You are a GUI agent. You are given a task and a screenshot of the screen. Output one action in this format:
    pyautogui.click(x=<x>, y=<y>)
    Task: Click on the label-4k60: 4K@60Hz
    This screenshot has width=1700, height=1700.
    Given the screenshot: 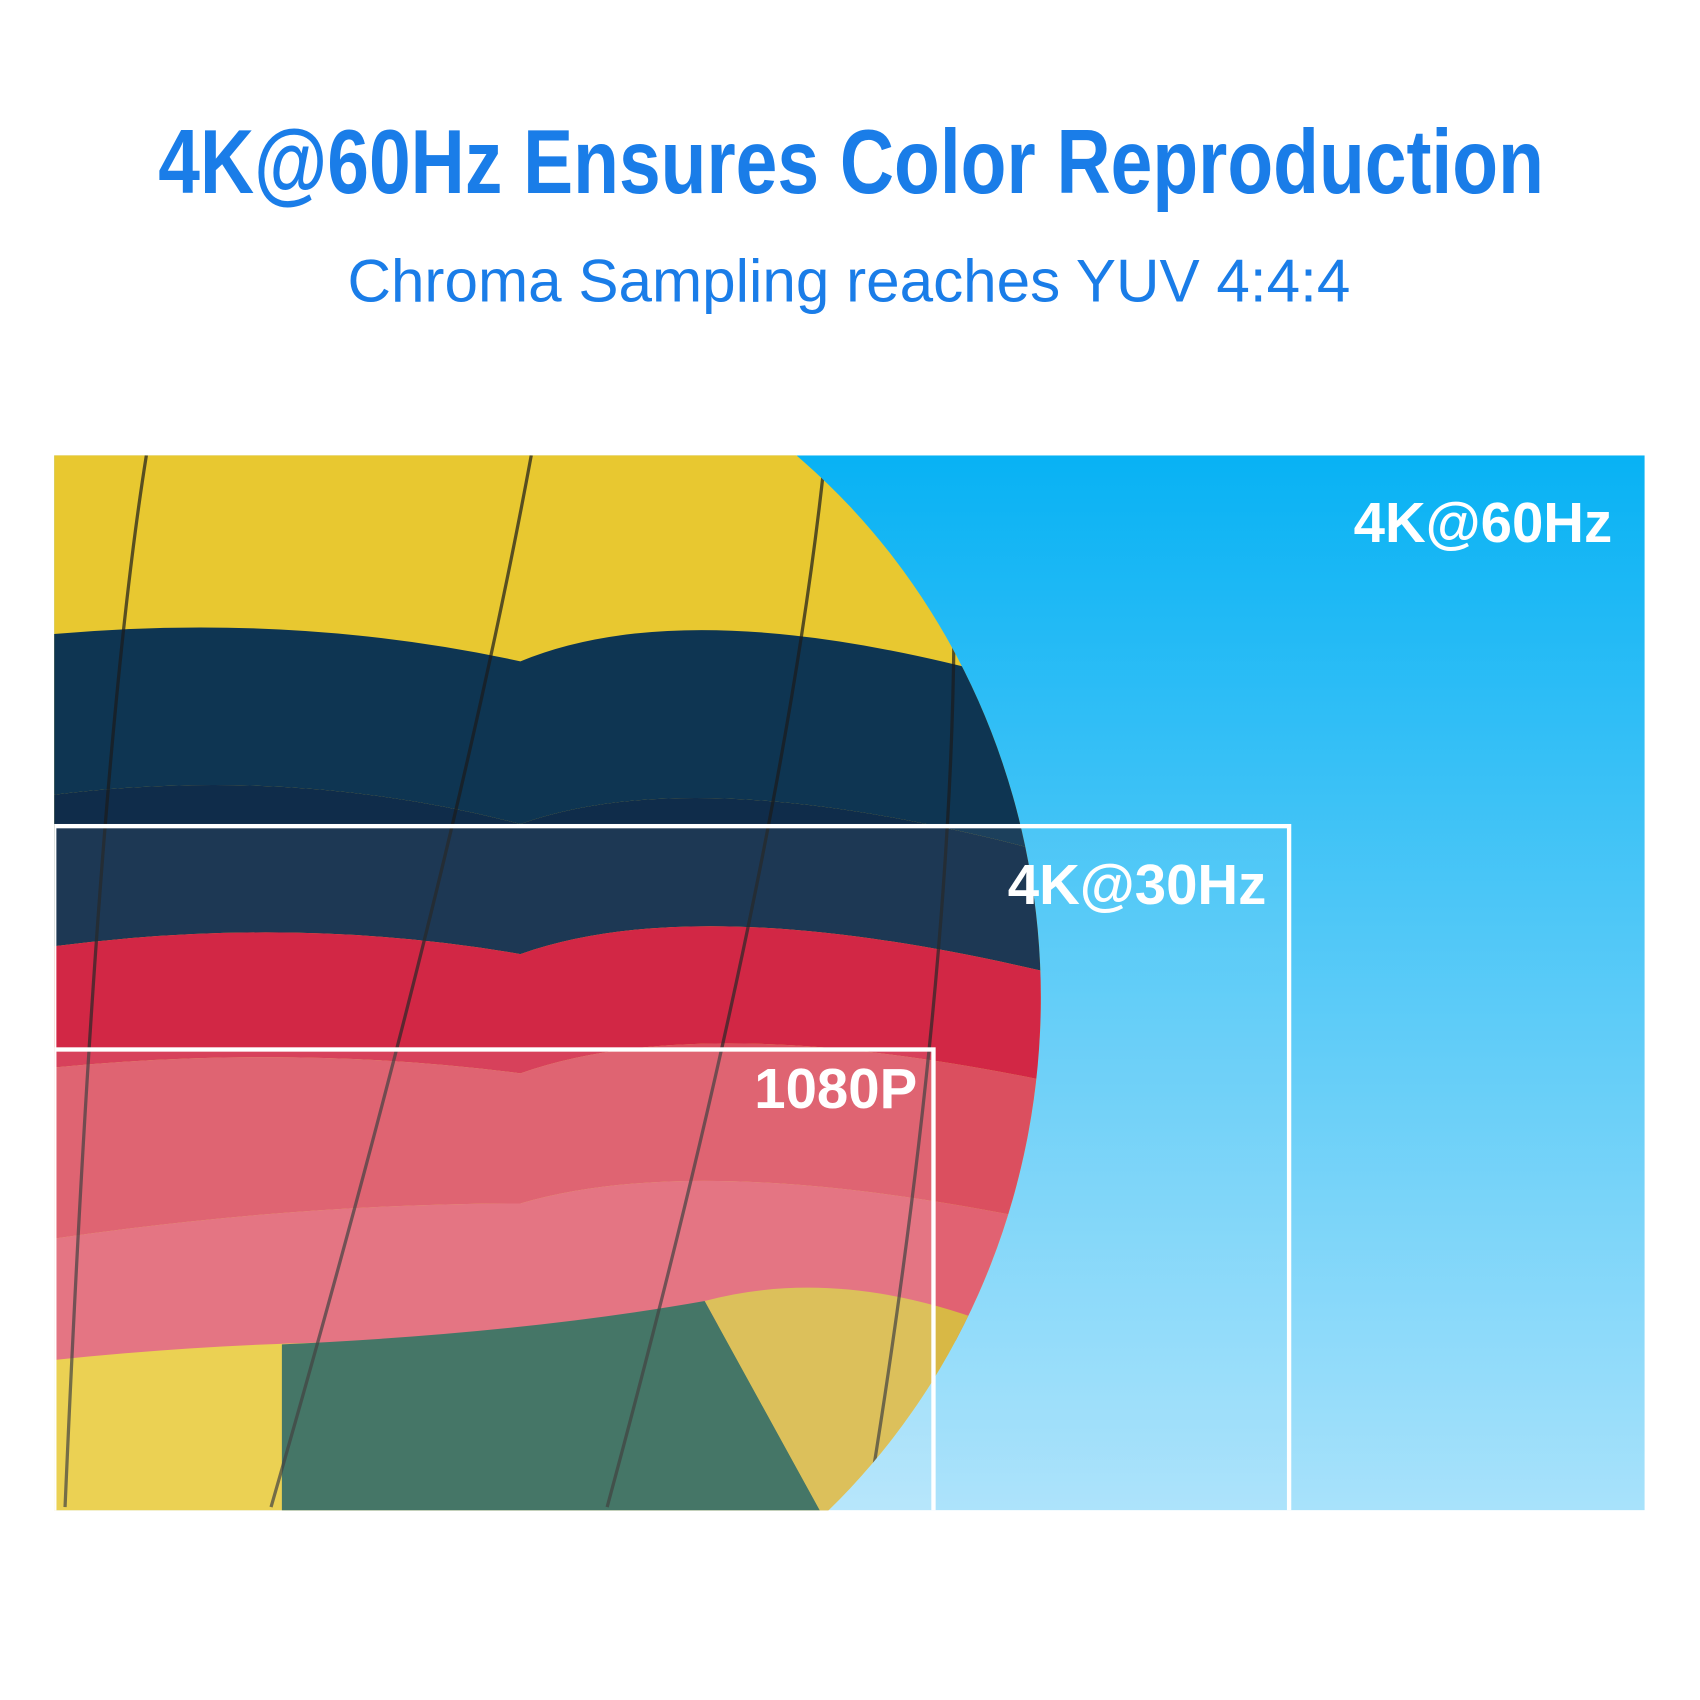 What is the action you would take?
    pyautogui.click(x=1483, y=522)
    